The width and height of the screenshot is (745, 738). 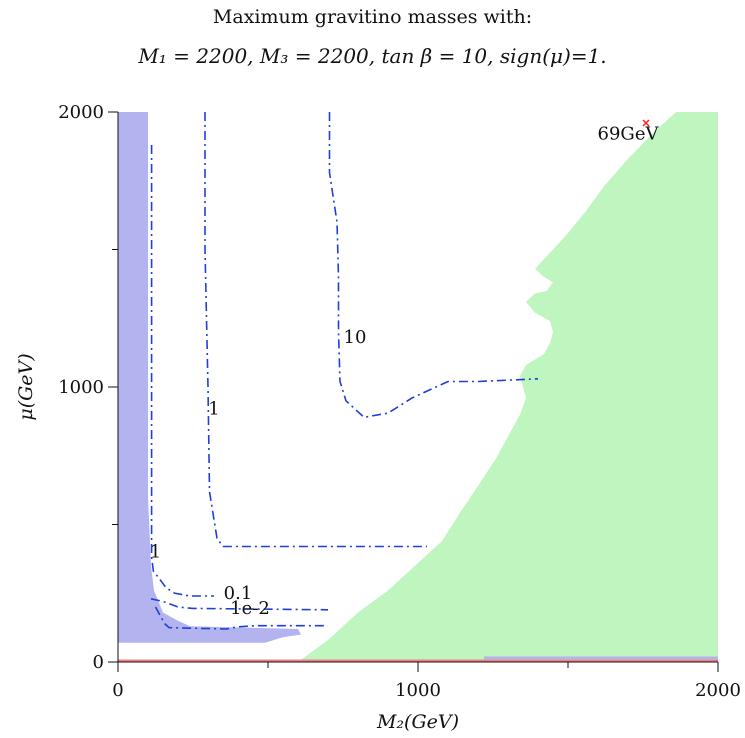 I want to click on contour-label: 1e-2, so click(x=250, y=608).